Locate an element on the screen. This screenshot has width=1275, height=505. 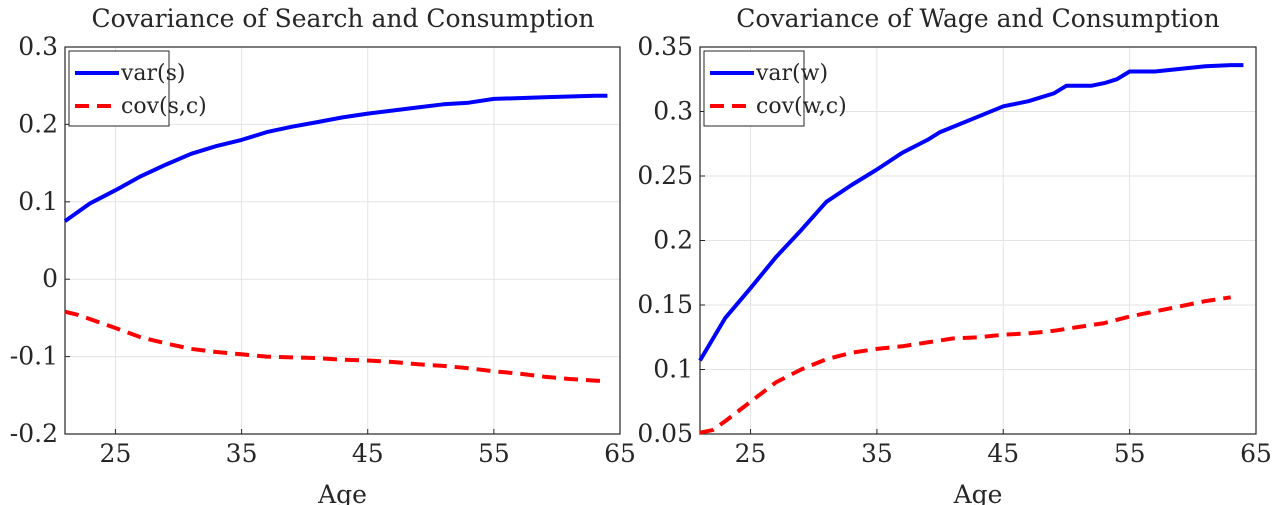
legend: var(s) cov(s,c) is located at coordinates (137, 88).